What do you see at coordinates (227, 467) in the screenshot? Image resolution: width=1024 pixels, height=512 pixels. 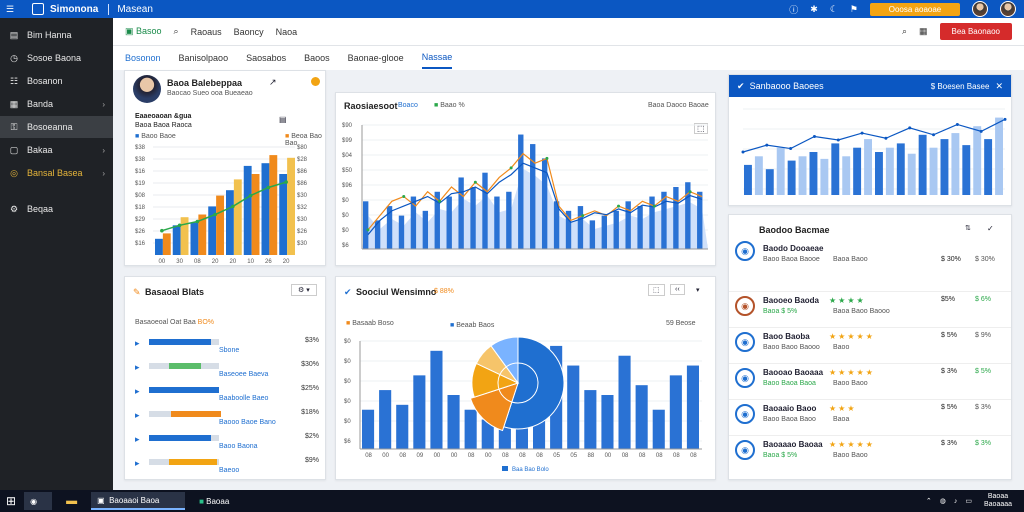 I see `list-item: ▸ Baeoo $9%` at bounding box center [227, 467].